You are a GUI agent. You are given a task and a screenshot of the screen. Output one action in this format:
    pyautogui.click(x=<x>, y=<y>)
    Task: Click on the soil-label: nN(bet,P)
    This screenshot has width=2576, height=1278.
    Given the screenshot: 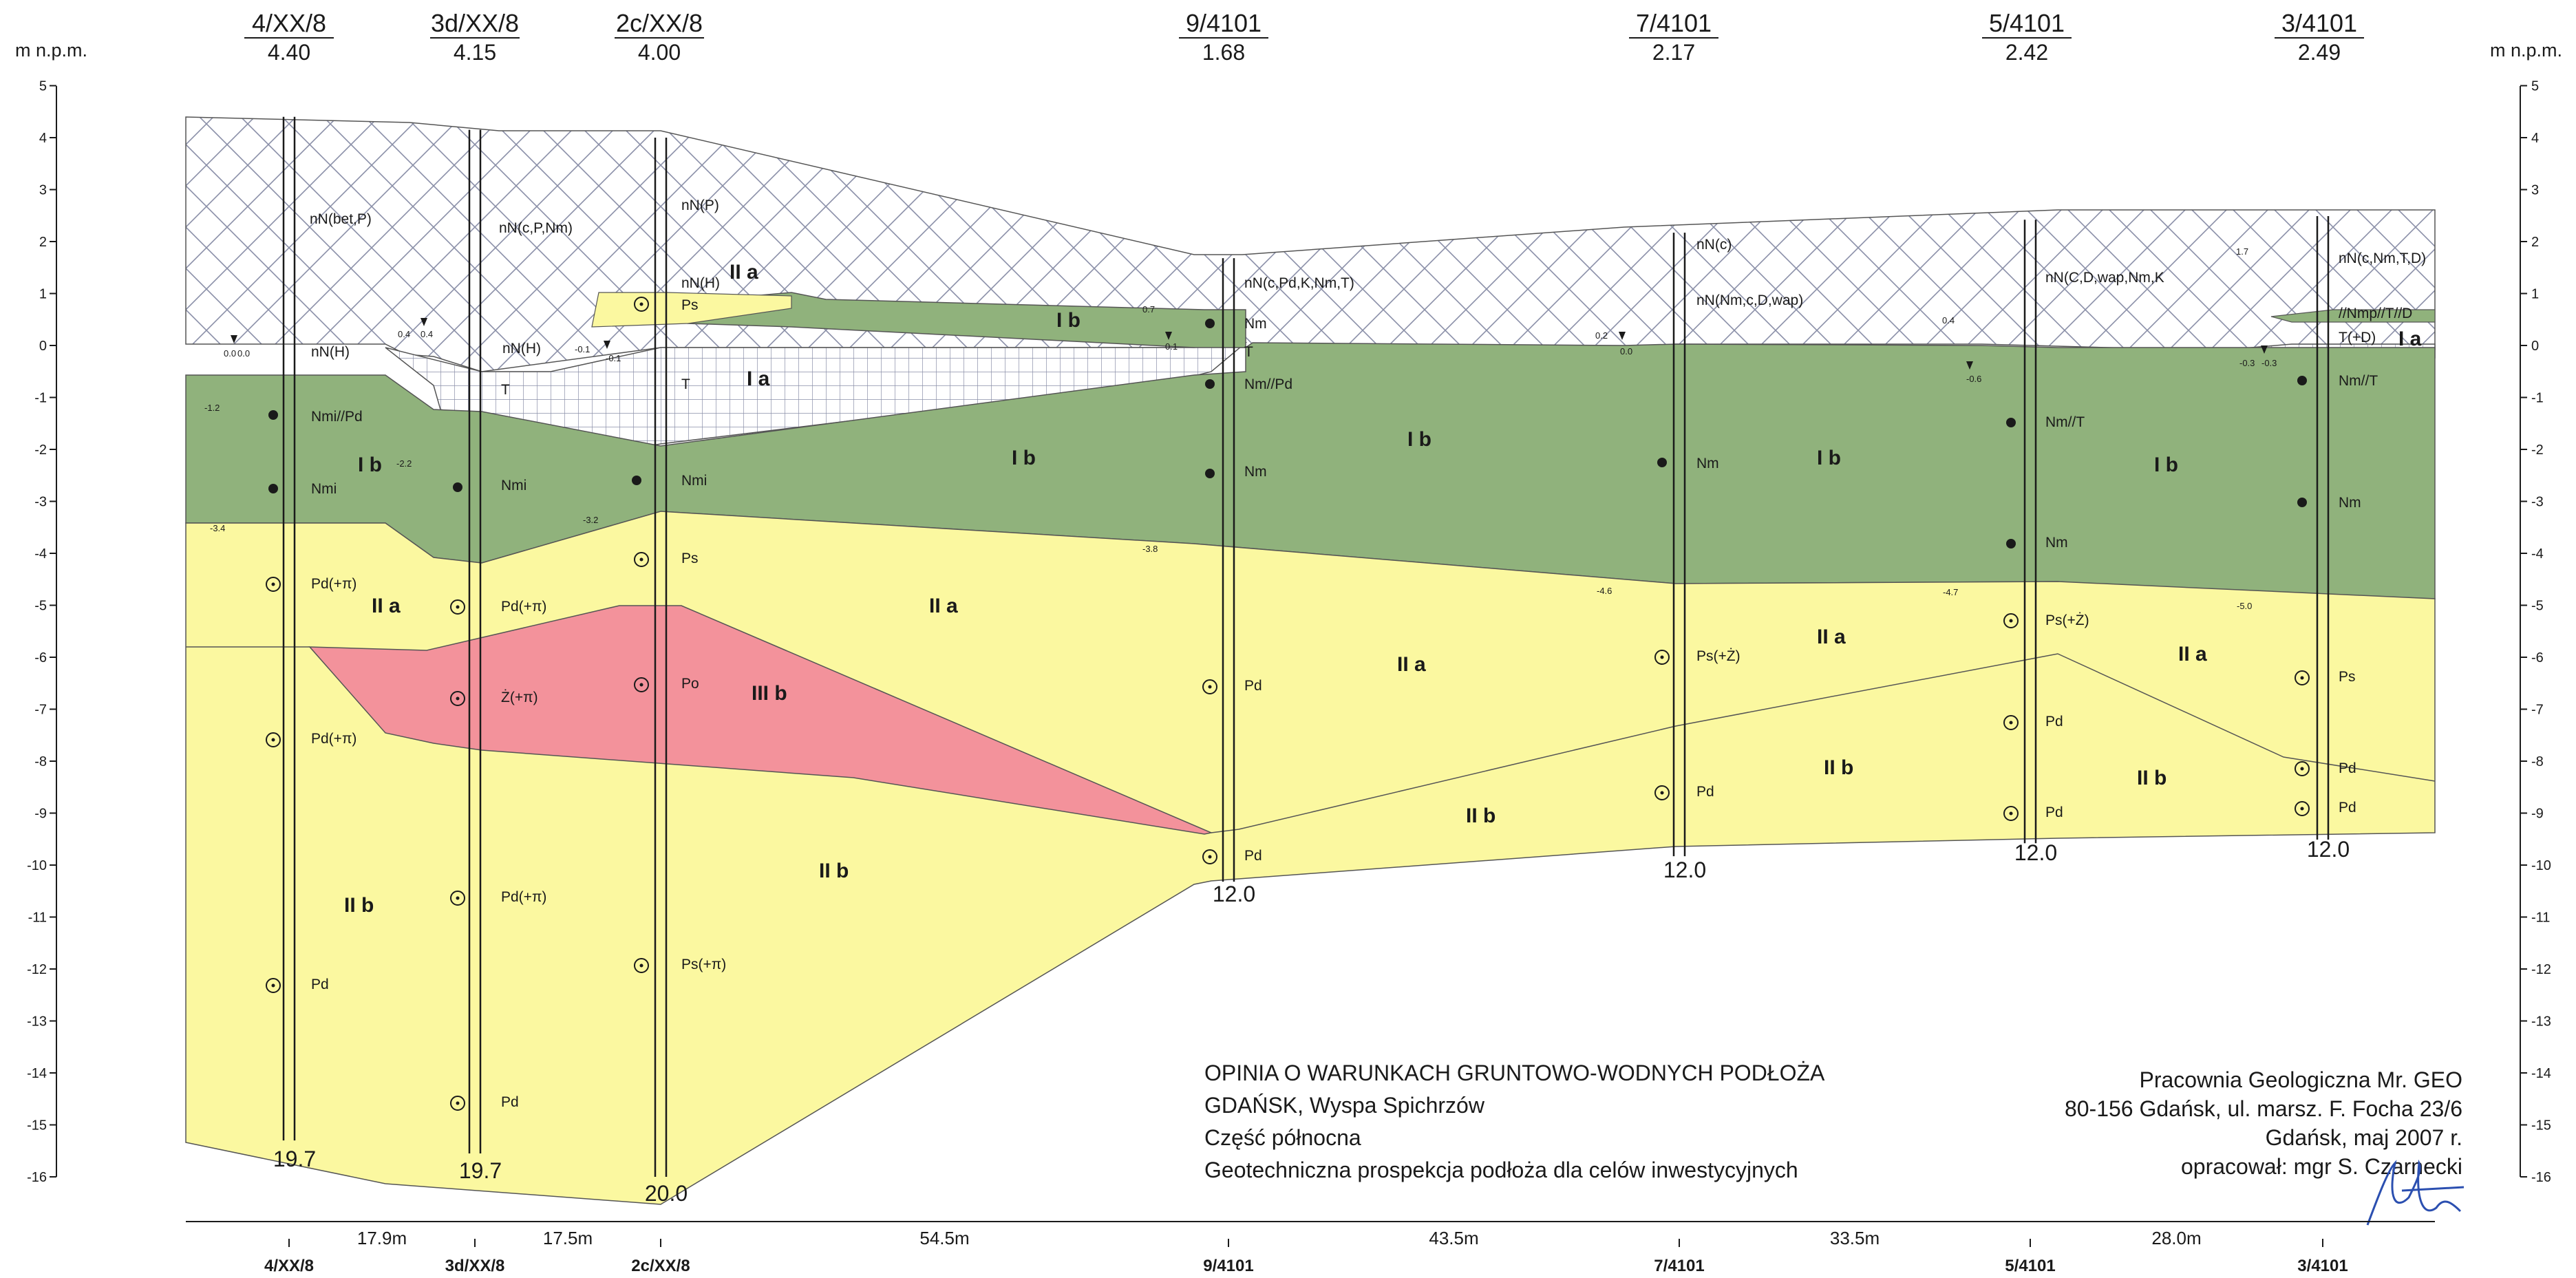 What is the action you would take?
    pyautogui.click(x=341, y=219)
    